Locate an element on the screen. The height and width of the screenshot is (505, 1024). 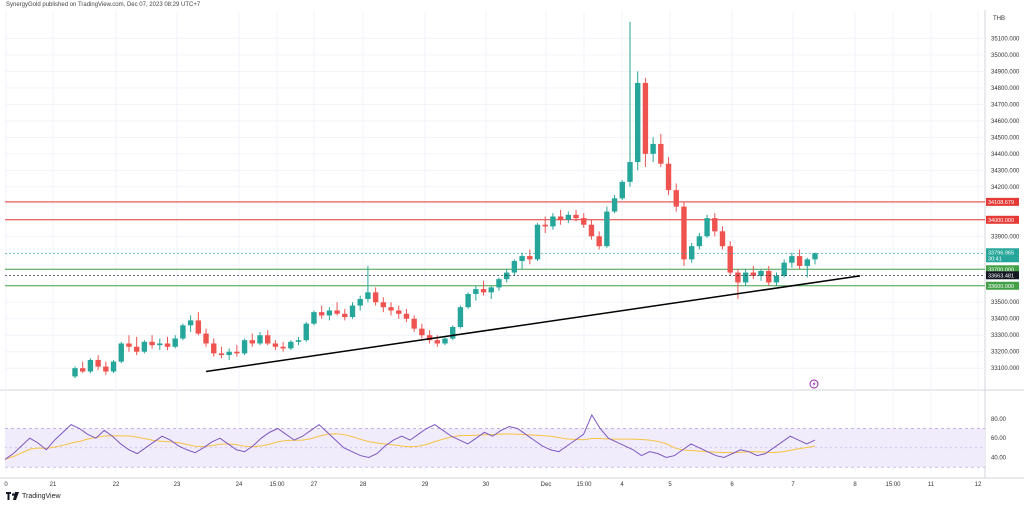
y-tick-label: 33400.000 is located at coordinates (1005, 320).